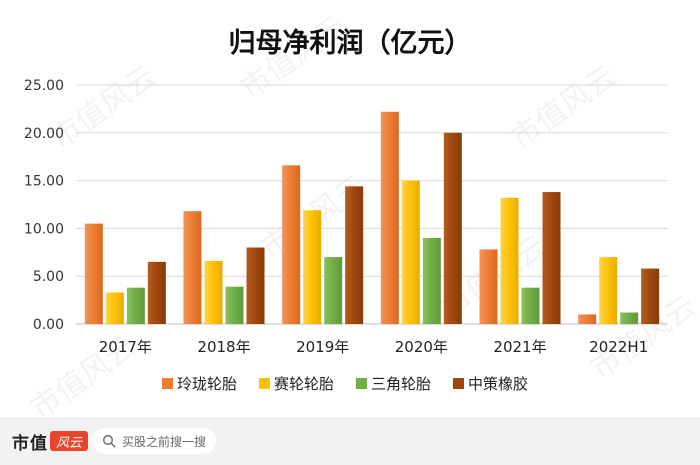  I want to click on y-tick-label: 15.00, so click(44, 182).